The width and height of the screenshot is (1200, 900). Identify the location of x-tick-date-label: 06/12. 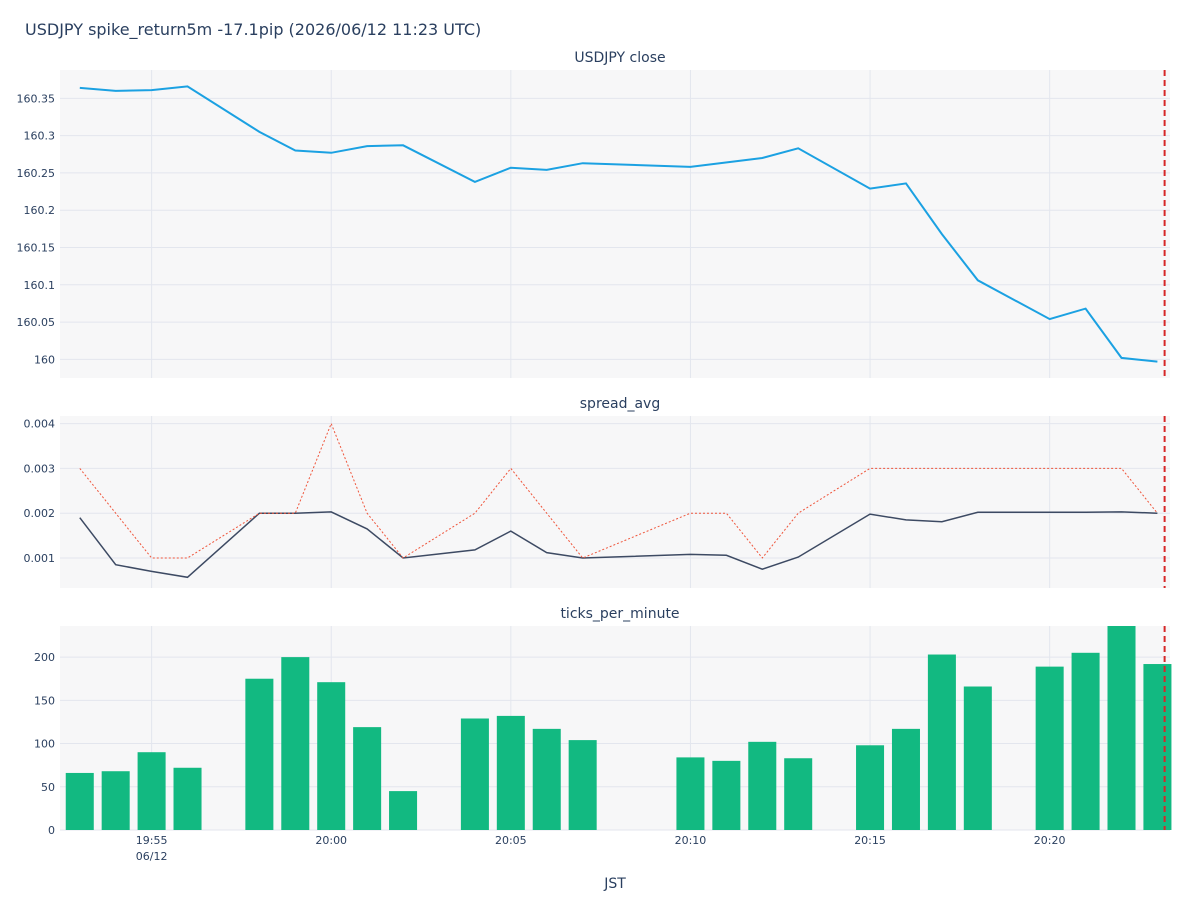
(152, 856).